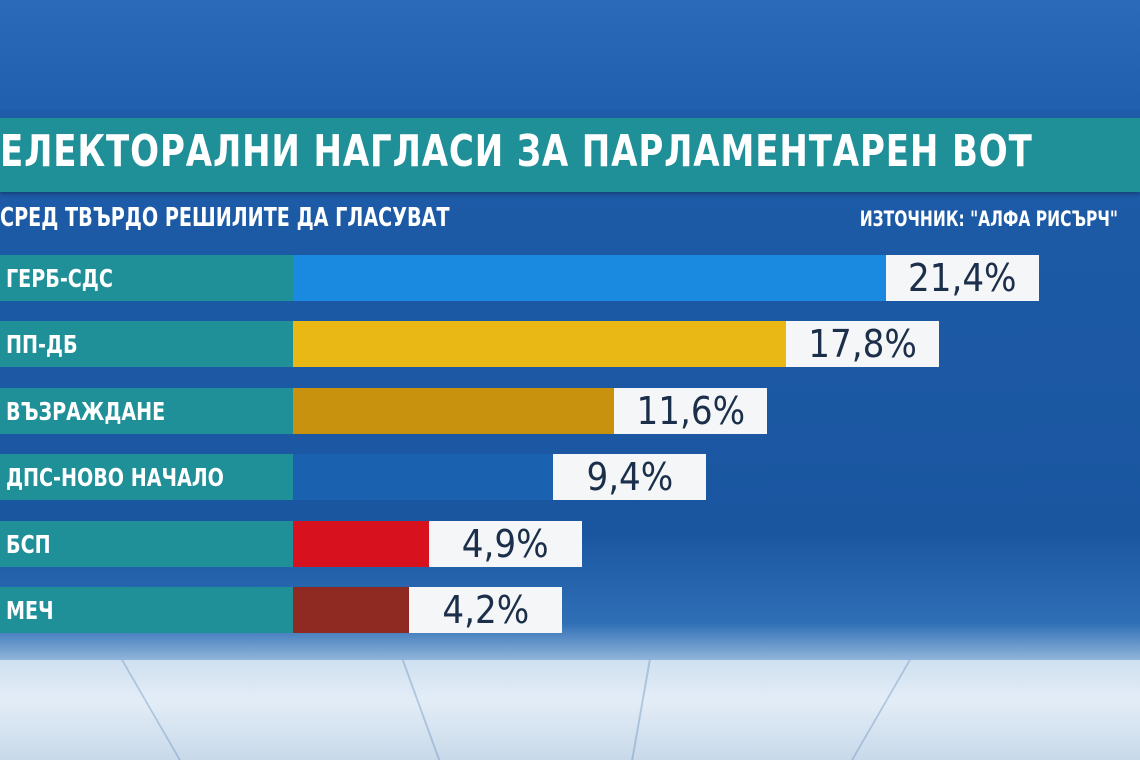 The height and width of the screenshot is (760, 1140). I want to click on category-label: ДПС-НОВО НАЧАЛО, so click(115, 478).